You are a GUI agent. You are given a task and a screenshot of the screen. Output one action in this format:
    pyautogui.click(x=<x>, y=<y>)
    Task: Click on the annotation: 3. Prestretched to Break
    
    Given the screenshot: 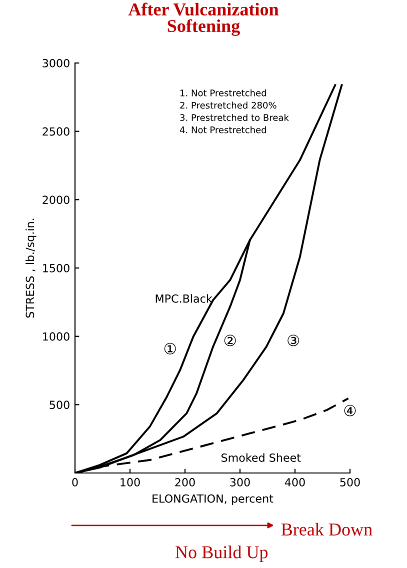 What is the action you would take?
    pyautogui.click(x=234, y=117)
    